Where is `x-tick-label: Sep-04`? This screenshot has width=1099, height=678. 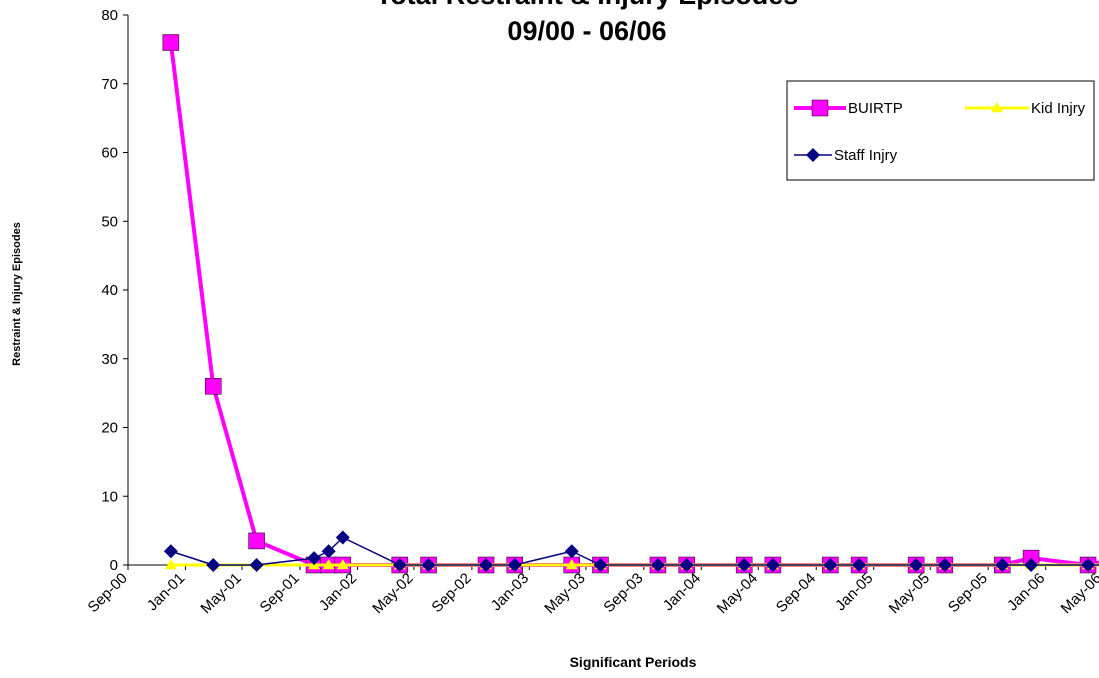
x-tick-label: Sep-04 is located at coordinates (796, 593).